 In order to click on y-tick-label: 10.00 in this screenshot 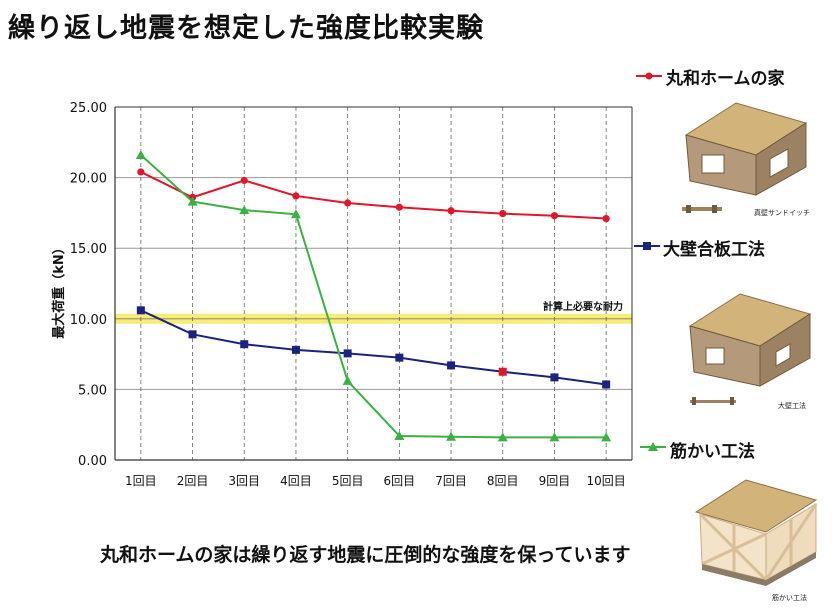, I will do `click(88, 320)`.